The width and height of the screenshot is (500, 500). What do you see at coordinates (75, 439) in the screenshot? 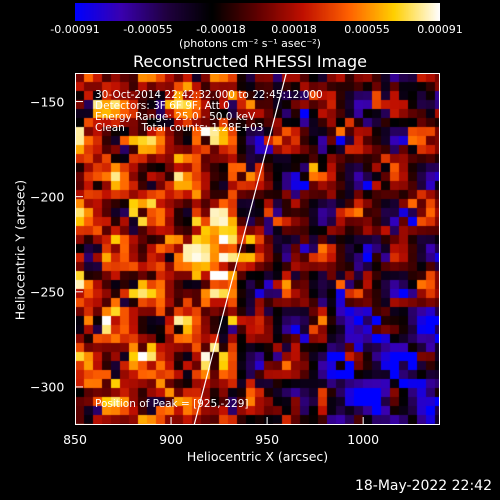
I see `x-tick-label: 850` at bounding box center [75, 439].